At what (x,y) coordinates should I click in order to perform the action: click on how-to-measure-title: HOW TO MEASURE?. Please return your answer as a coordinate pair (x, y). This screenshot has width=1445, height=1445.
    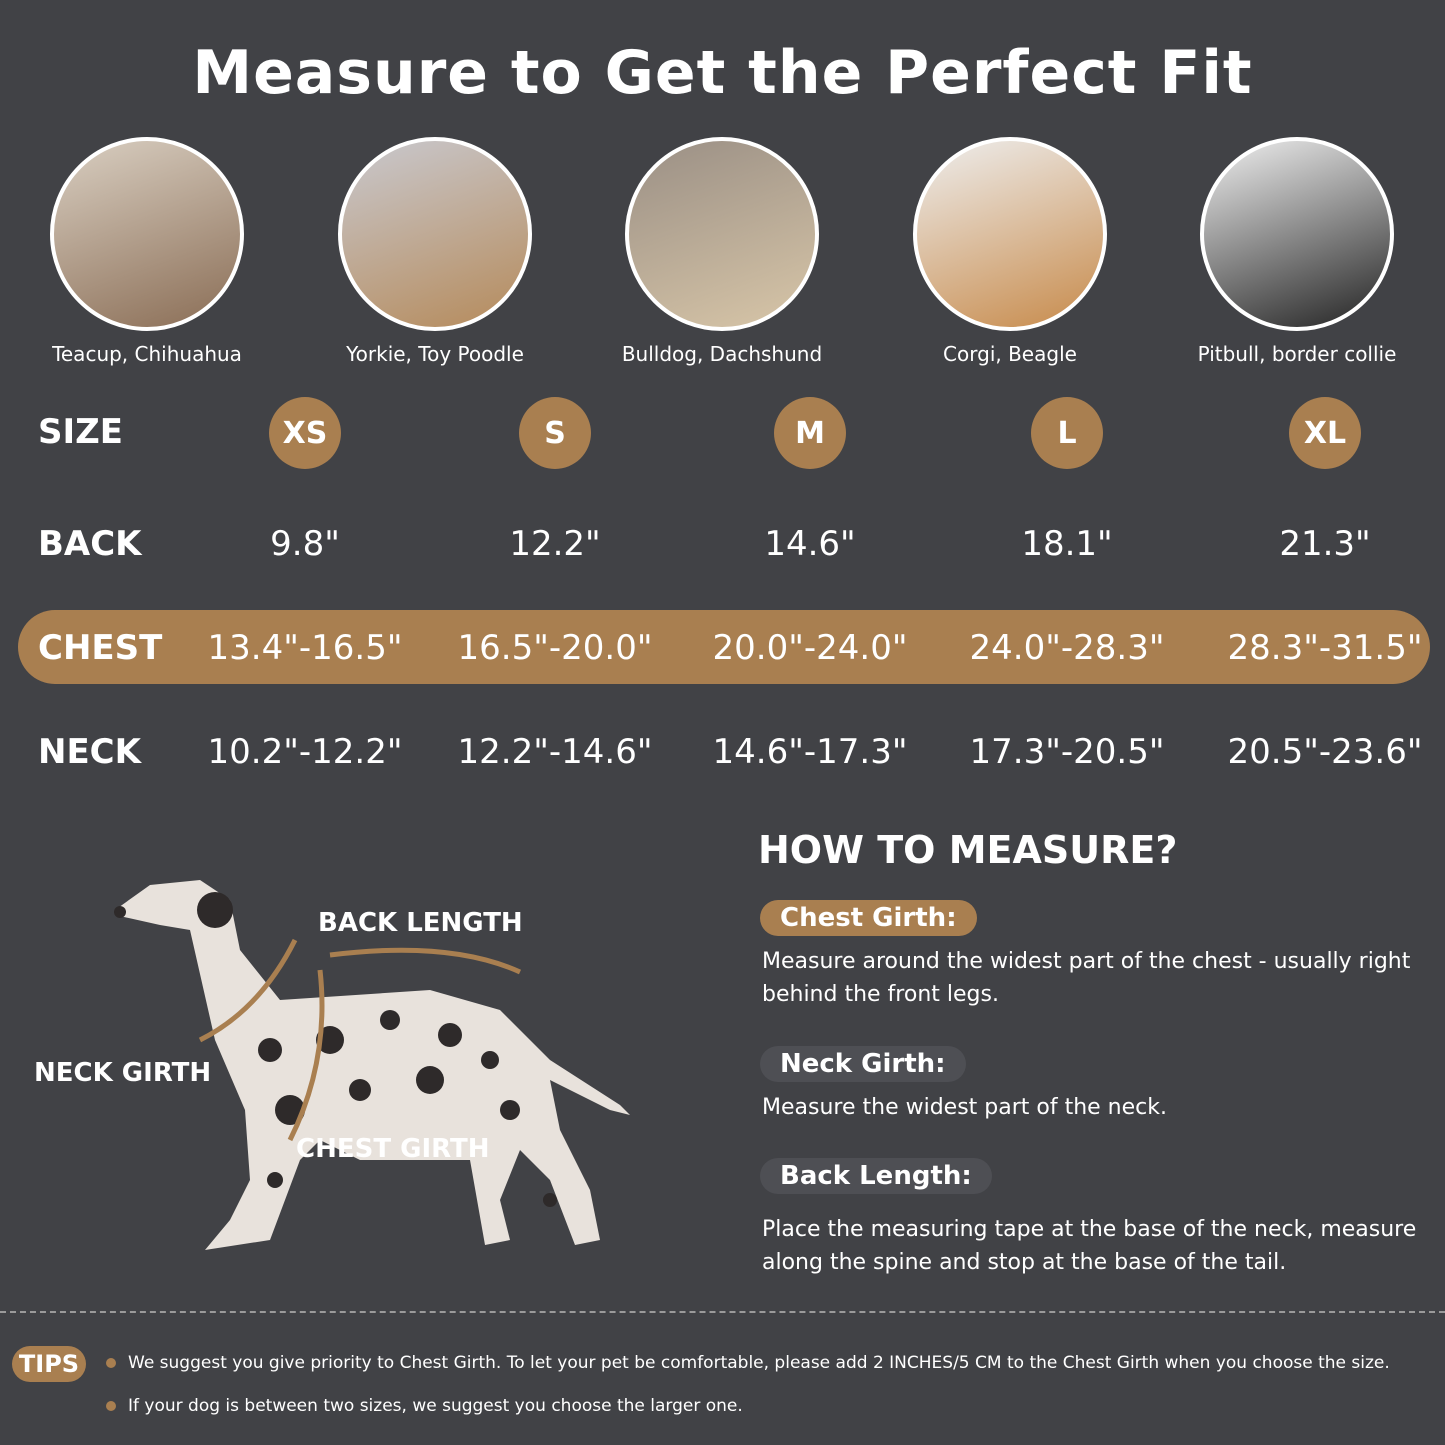
    Looking at the image, I should click on (968, 850).